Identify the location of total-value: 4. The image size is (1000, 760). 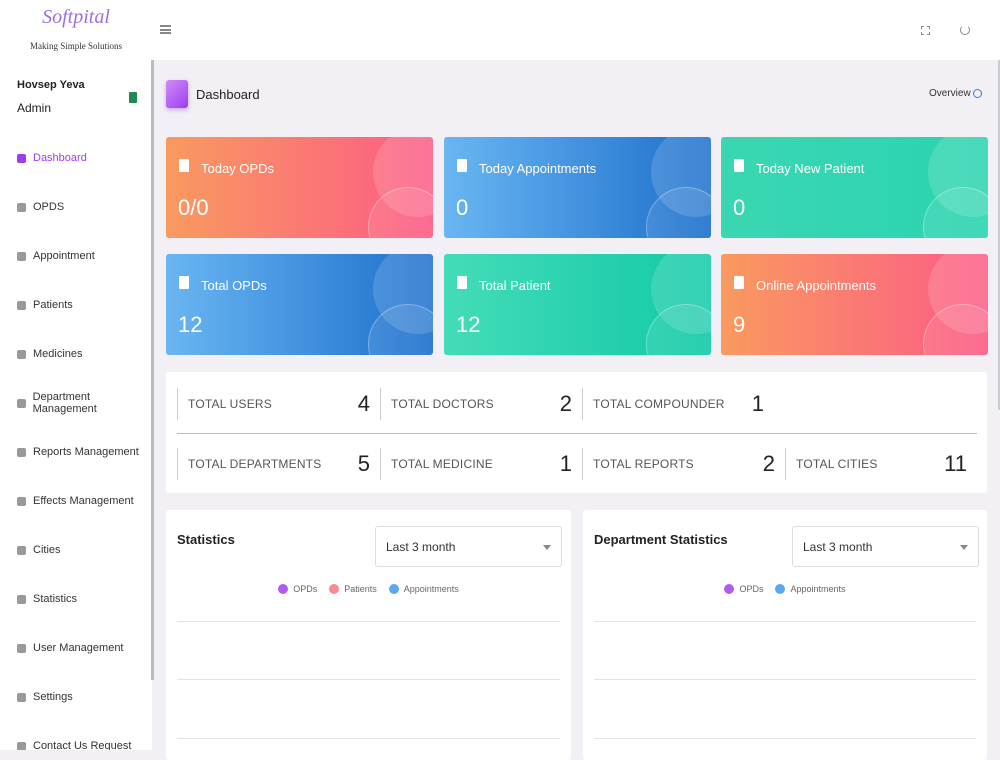
(363, 403).